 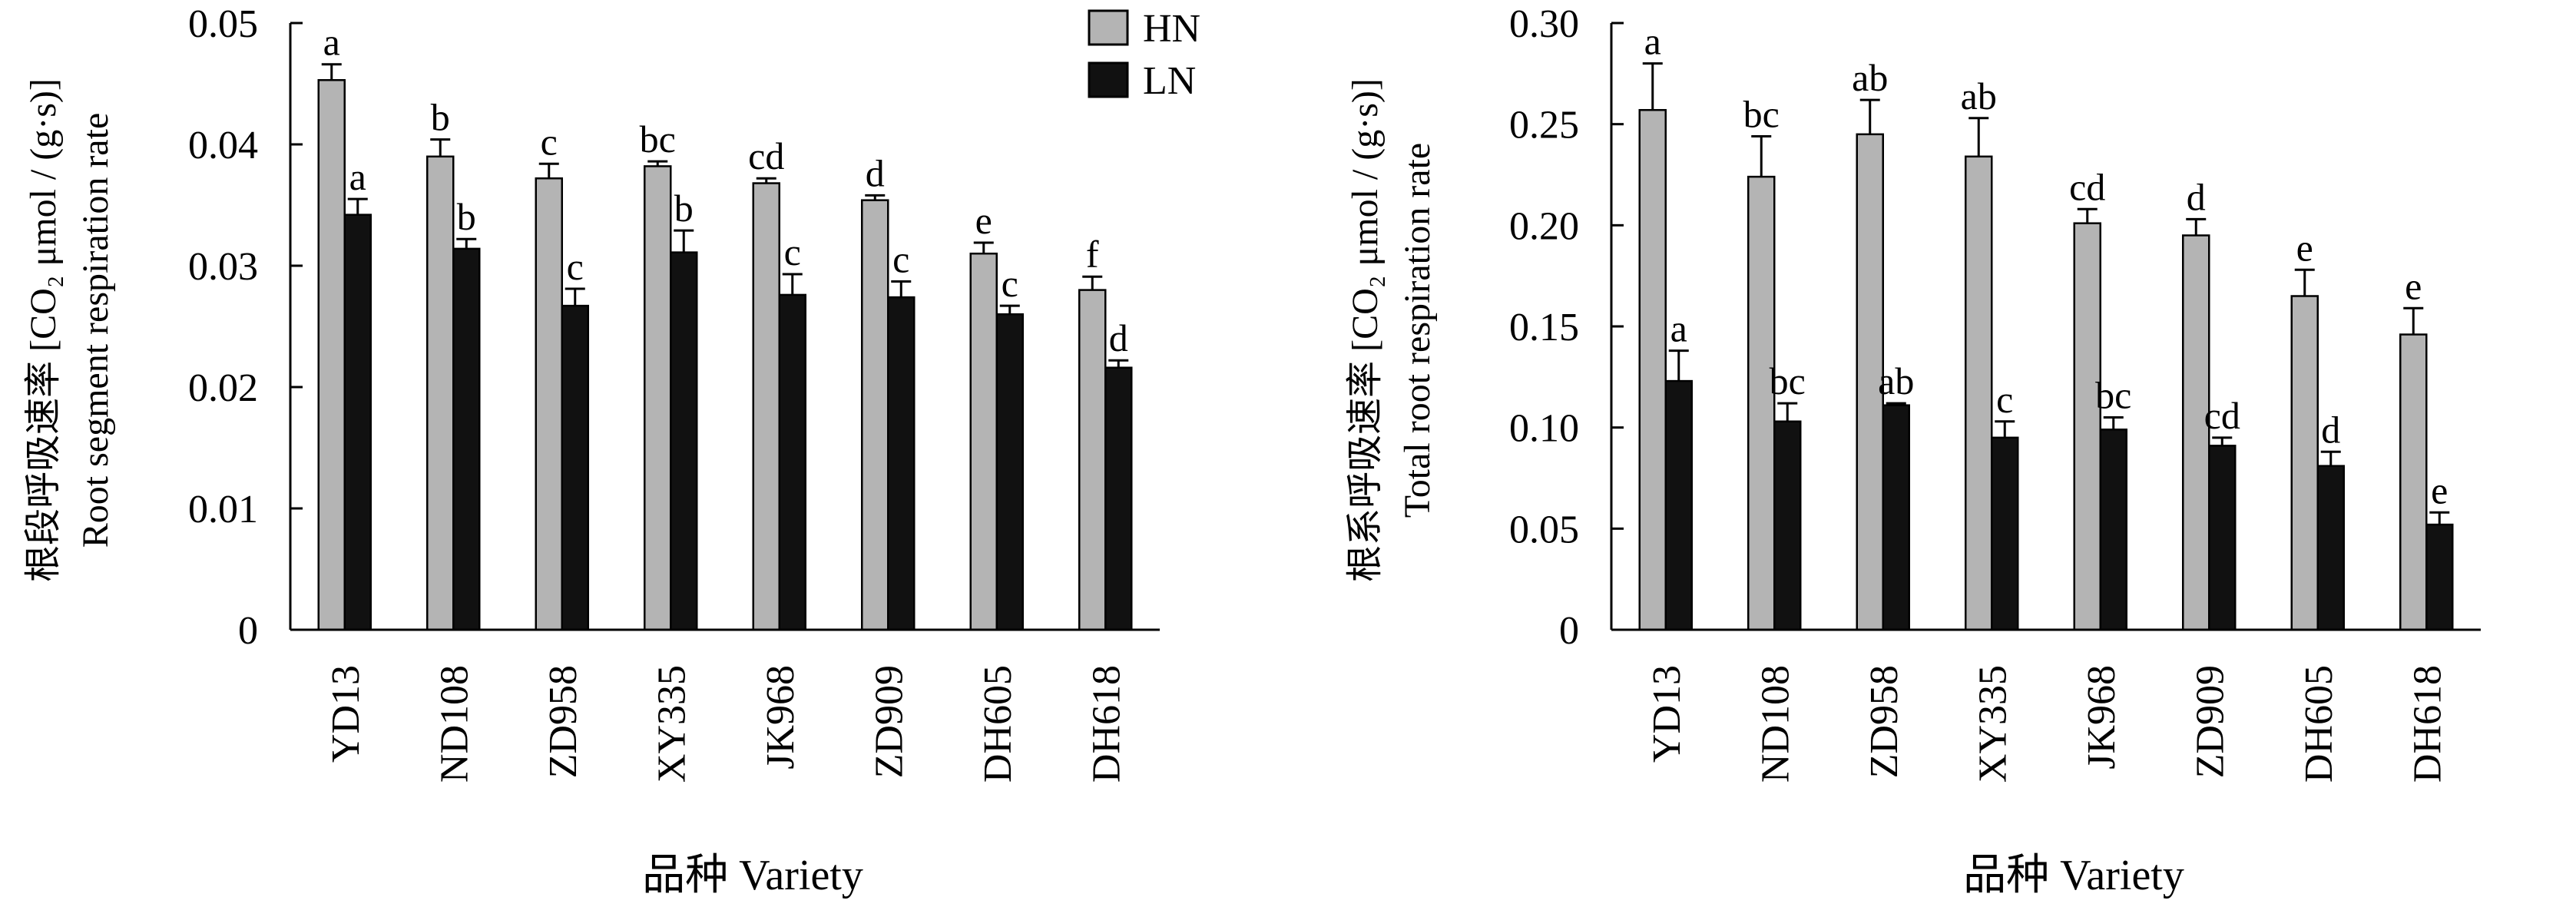 What do you see at coordinates (1544, 226) in the screenshot?
I see `y-tick-label: 0.20` at bounding box center [1544, 226].